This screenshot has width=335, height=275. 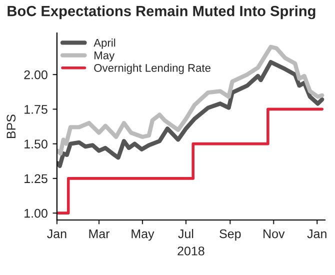 What do you see at coordinates (186, 233) in the screenshot?
I see `x-tick-label: Jul` at bounding box center [186, 233].